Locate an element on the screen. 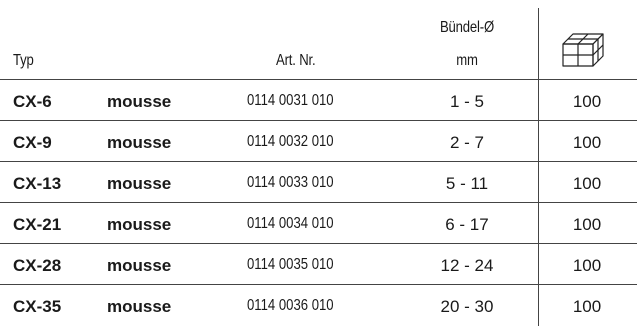 The width and height of the screenshot is (637, 331). header-diameter: Bündel-Ø is located at coordinates (467, 27).